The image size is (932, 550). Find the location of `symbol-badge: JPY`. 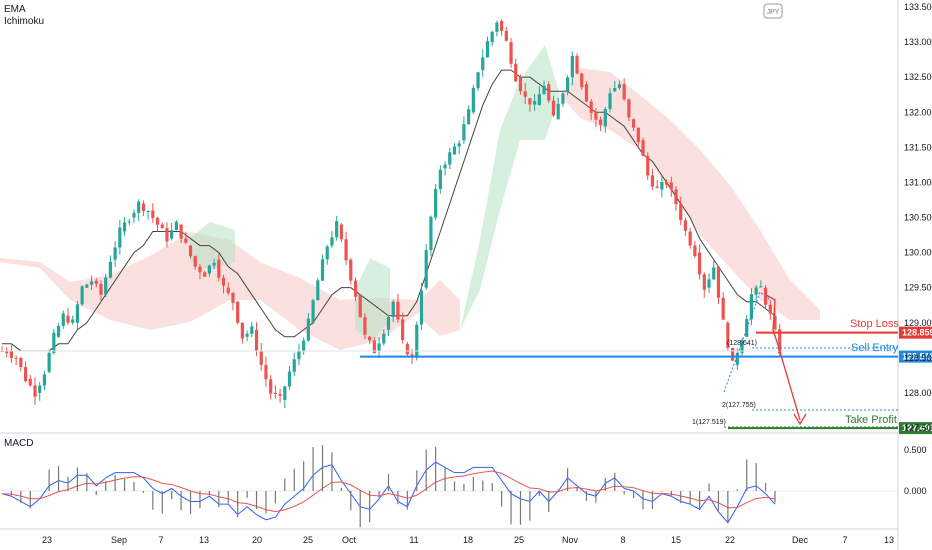

symbol-badge: JPY is located at coordinates (773, 11).